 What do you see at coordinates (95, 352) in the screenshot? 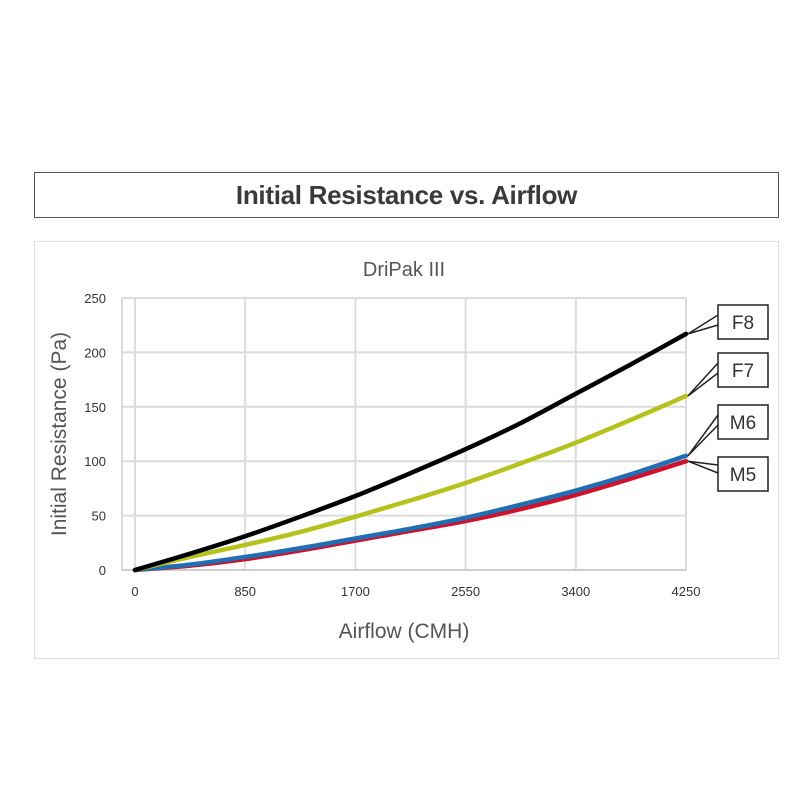
I see `y-tick-label: 200` at bounding box center [95, 352].